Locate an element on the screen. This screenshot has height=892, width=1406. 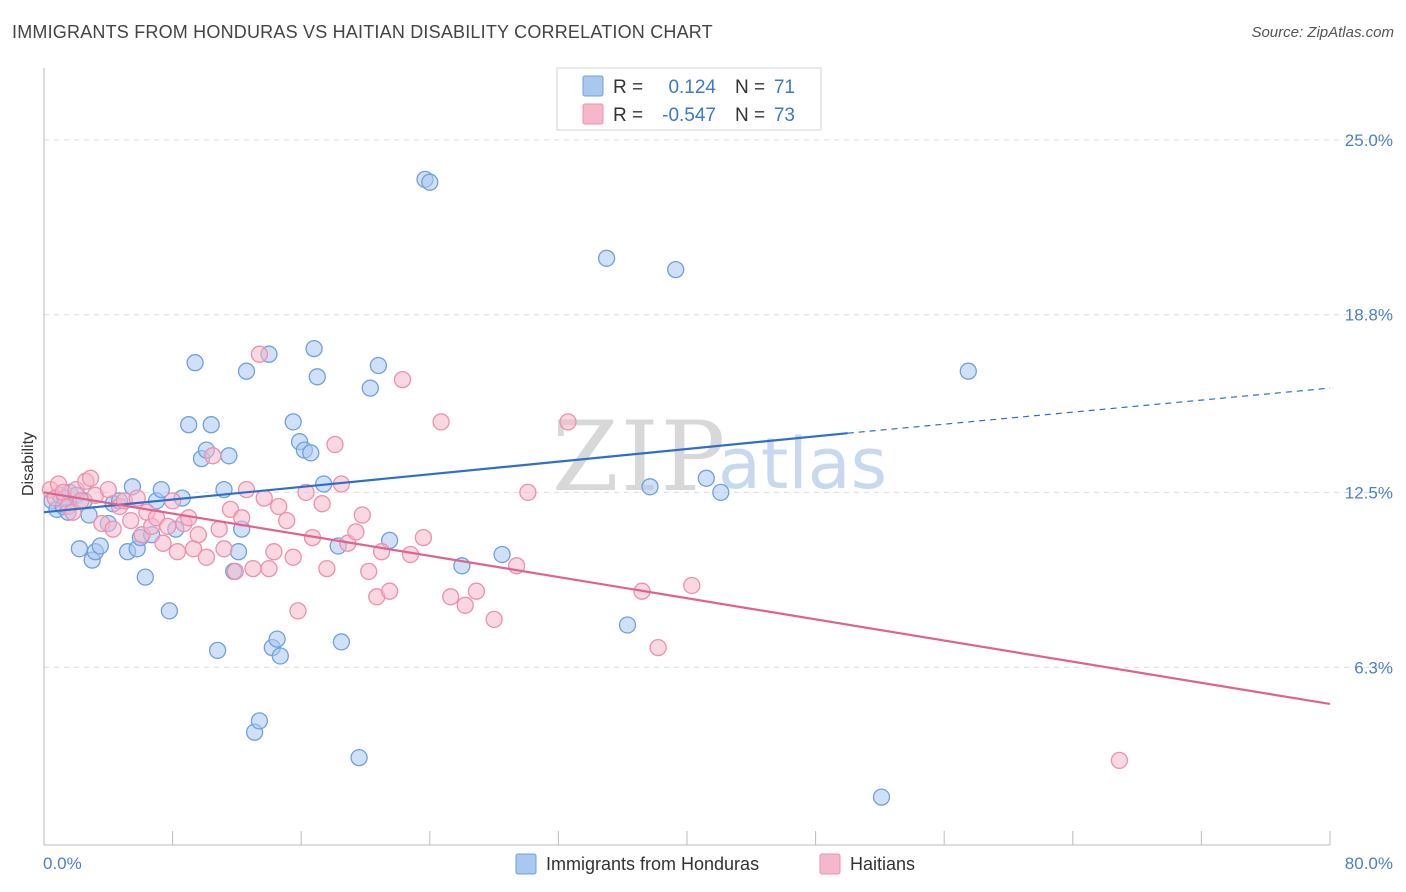
watermark-atlas: atlas is located at coordinates (802, 464).